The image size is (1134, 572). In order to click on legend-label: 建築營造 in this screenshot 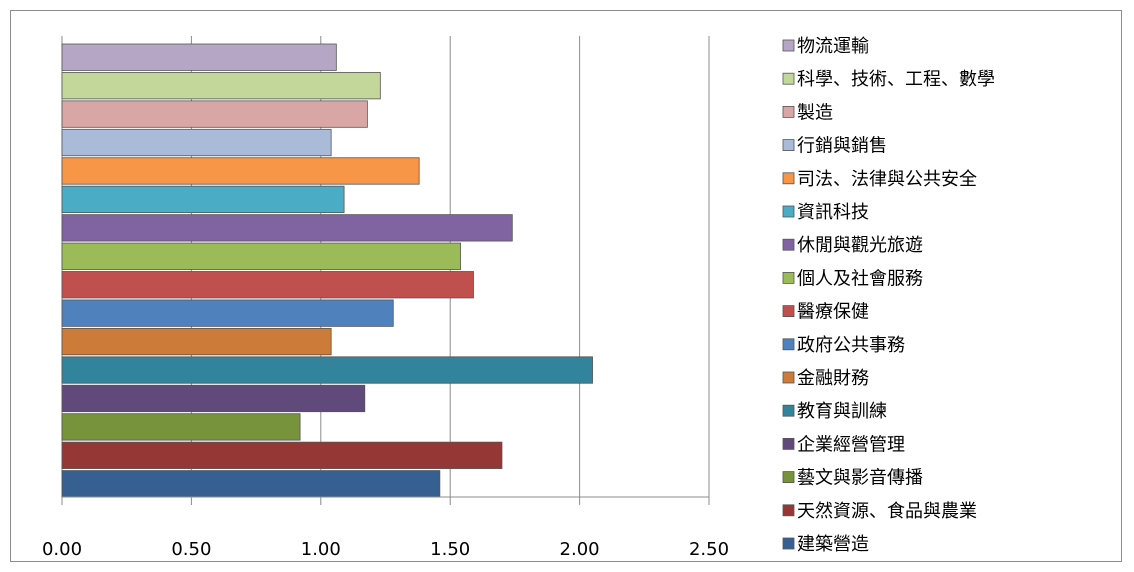, I will do `click(833, 544)`.